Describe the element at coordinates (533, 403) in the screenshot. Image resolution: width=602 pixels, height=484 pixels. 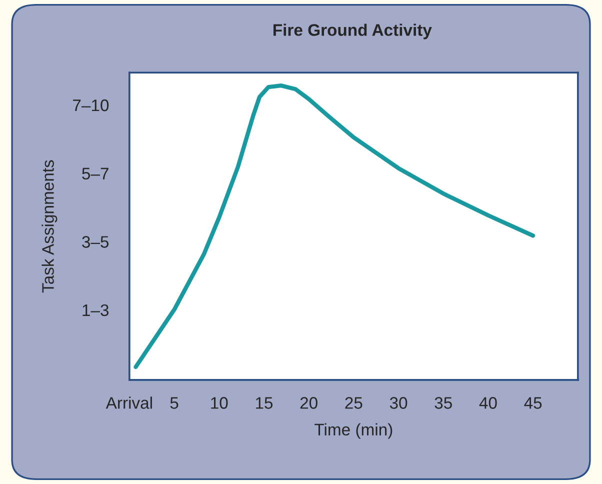
I see `x-tick-label: 45` at that location.